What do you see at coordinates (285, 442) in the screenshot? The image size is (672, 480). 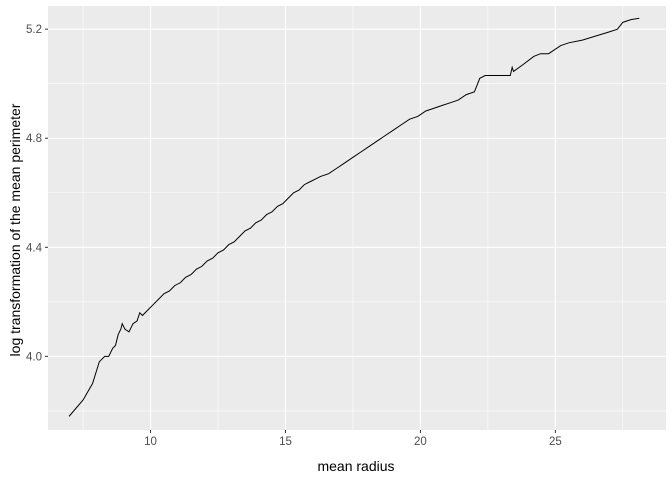 I see `x-tick-label: 15` at bounding box center [285, 442].